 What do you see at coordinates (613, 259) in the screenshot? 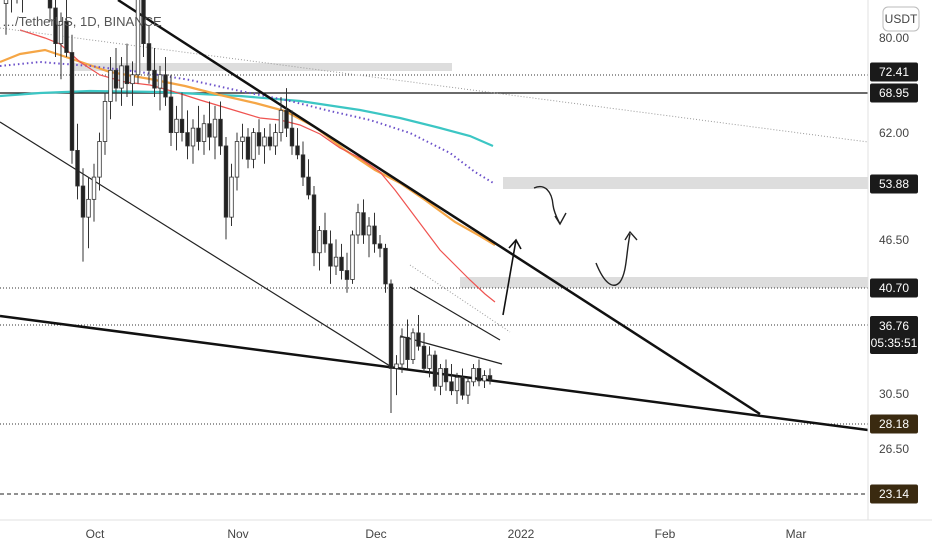
I see `rise-arrow-curve` at bounding box center [613, 259].